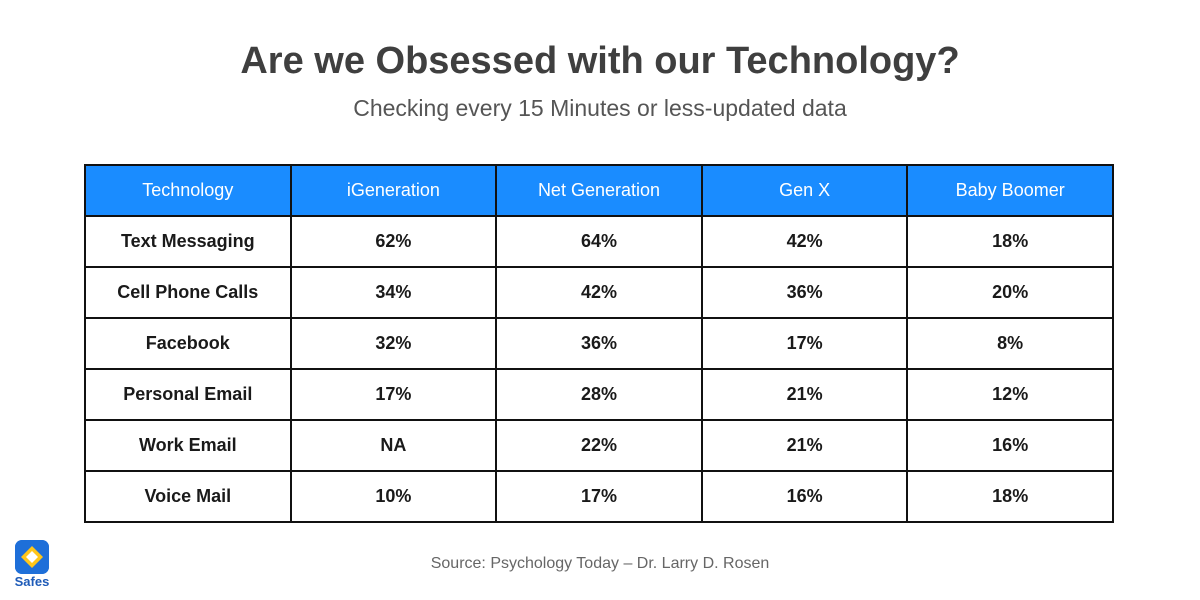 Image resolution: width=1200 pixels, height=600 pixels. I want to click on logo-icon, so click(32, 557).